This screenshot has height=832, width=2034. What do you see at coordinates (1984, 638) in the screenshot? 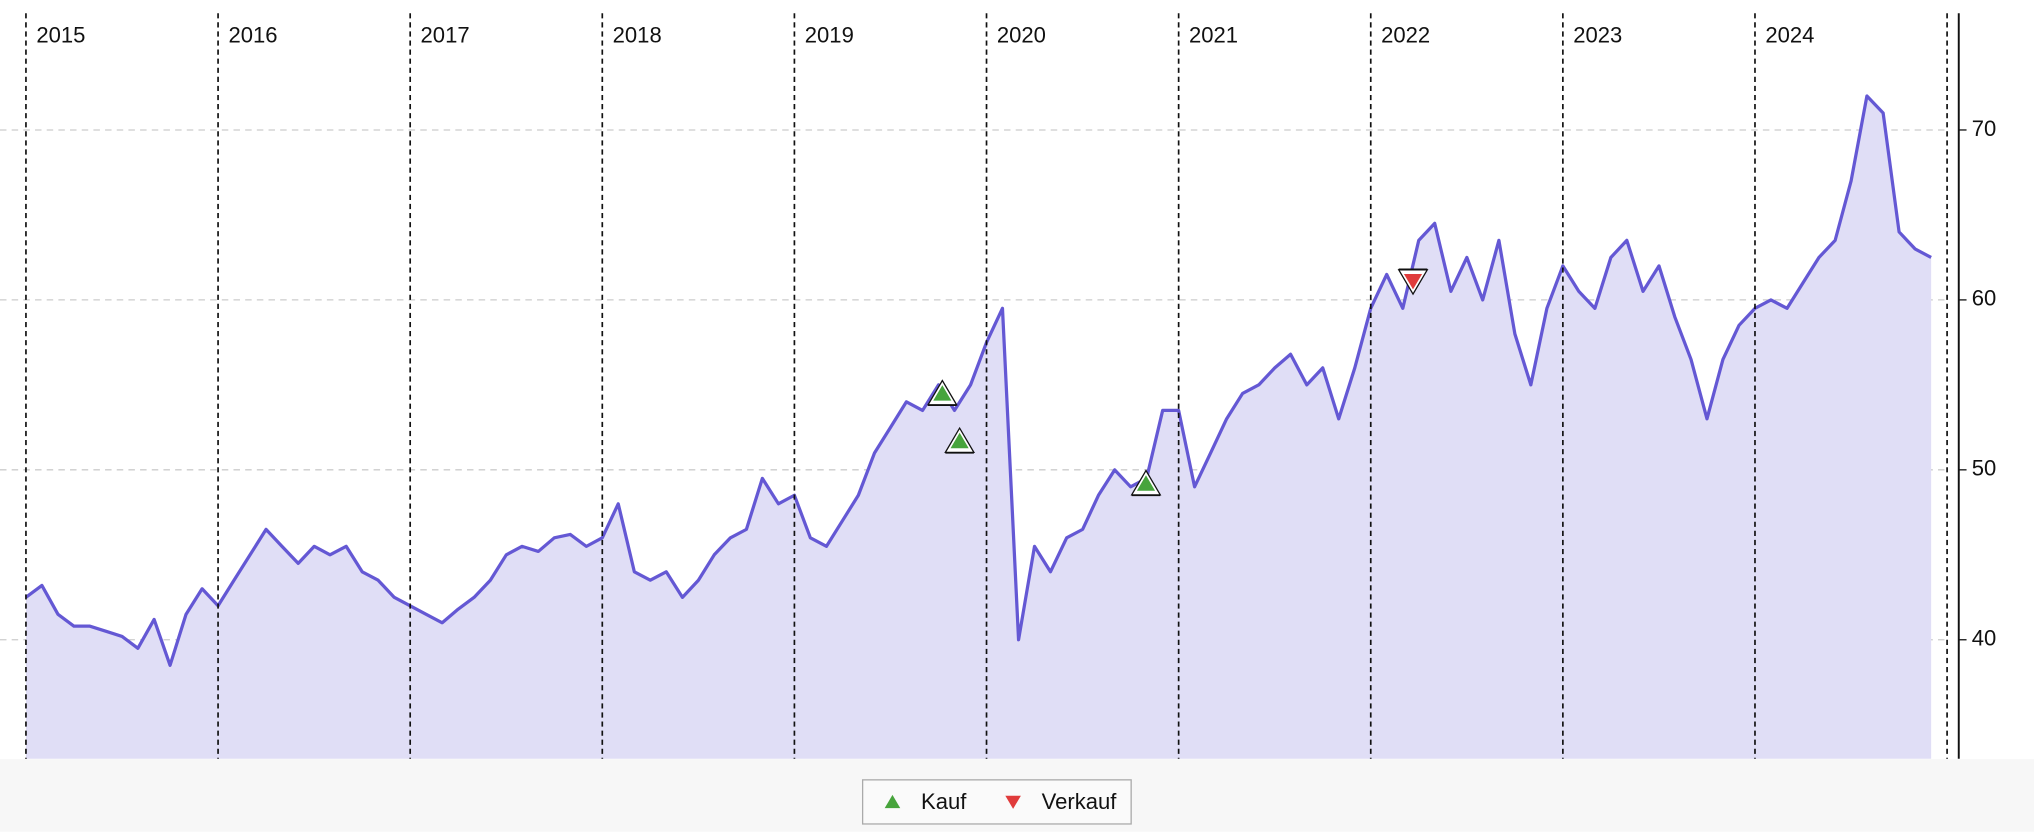
I see `y-tick-label: 40` at bounding box center [1984, 638].